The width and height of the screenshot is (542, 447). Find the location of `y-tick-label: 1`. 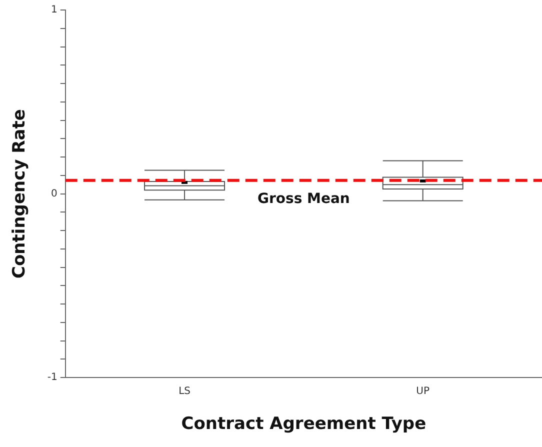

y-tick-label: 1 is located at coordinates (54, 10).